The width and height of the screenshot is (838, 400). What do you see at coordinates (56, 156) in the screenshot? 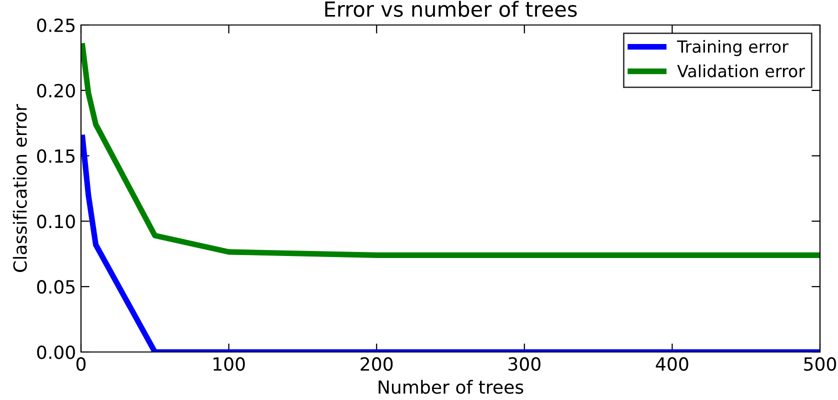
I see `y-tick-label: 0.15` at bounding box center [56, 156].